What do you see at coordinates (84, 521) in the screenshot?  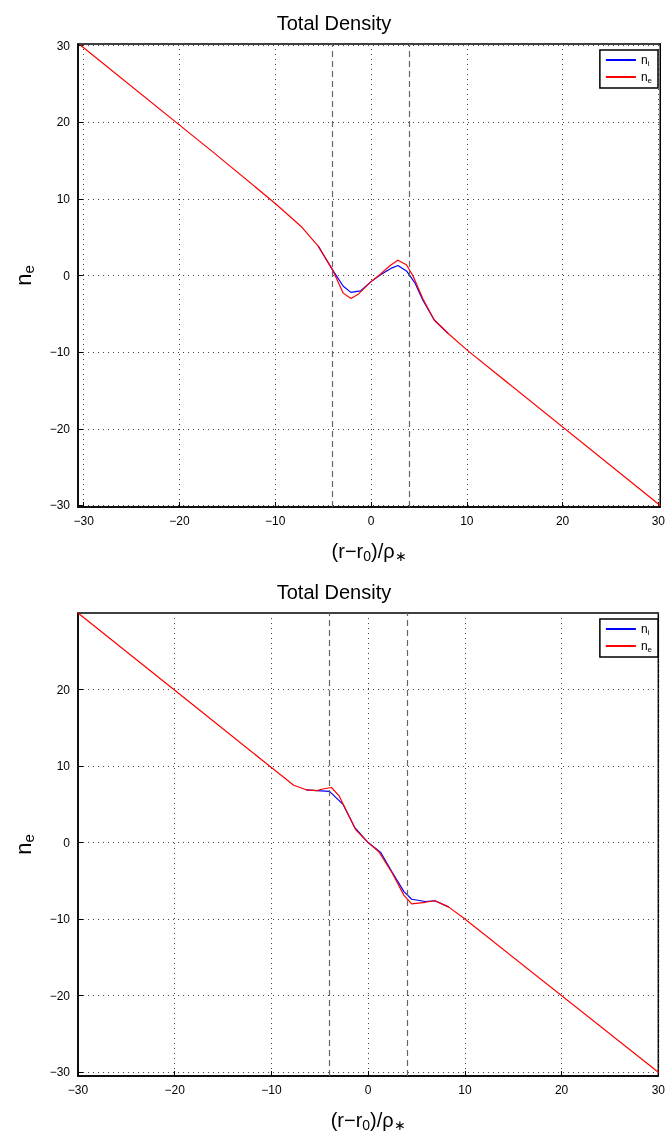 I see `x-tick-label: −30` at bounding box center [84, 521].